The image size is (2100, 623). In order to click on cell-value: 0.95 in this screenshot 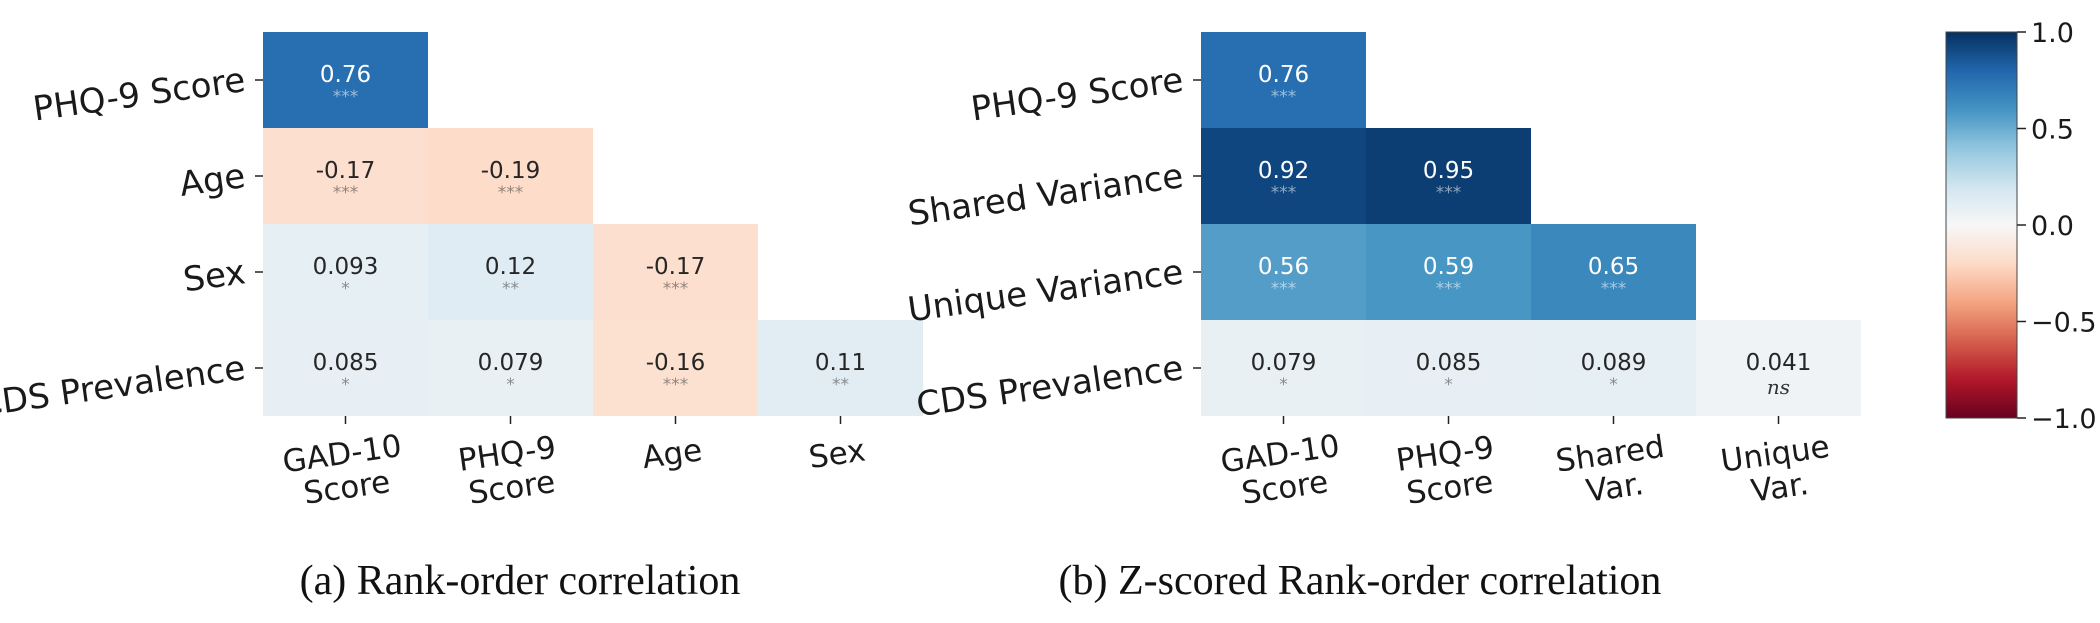, I will do `click(1448, 171)`.